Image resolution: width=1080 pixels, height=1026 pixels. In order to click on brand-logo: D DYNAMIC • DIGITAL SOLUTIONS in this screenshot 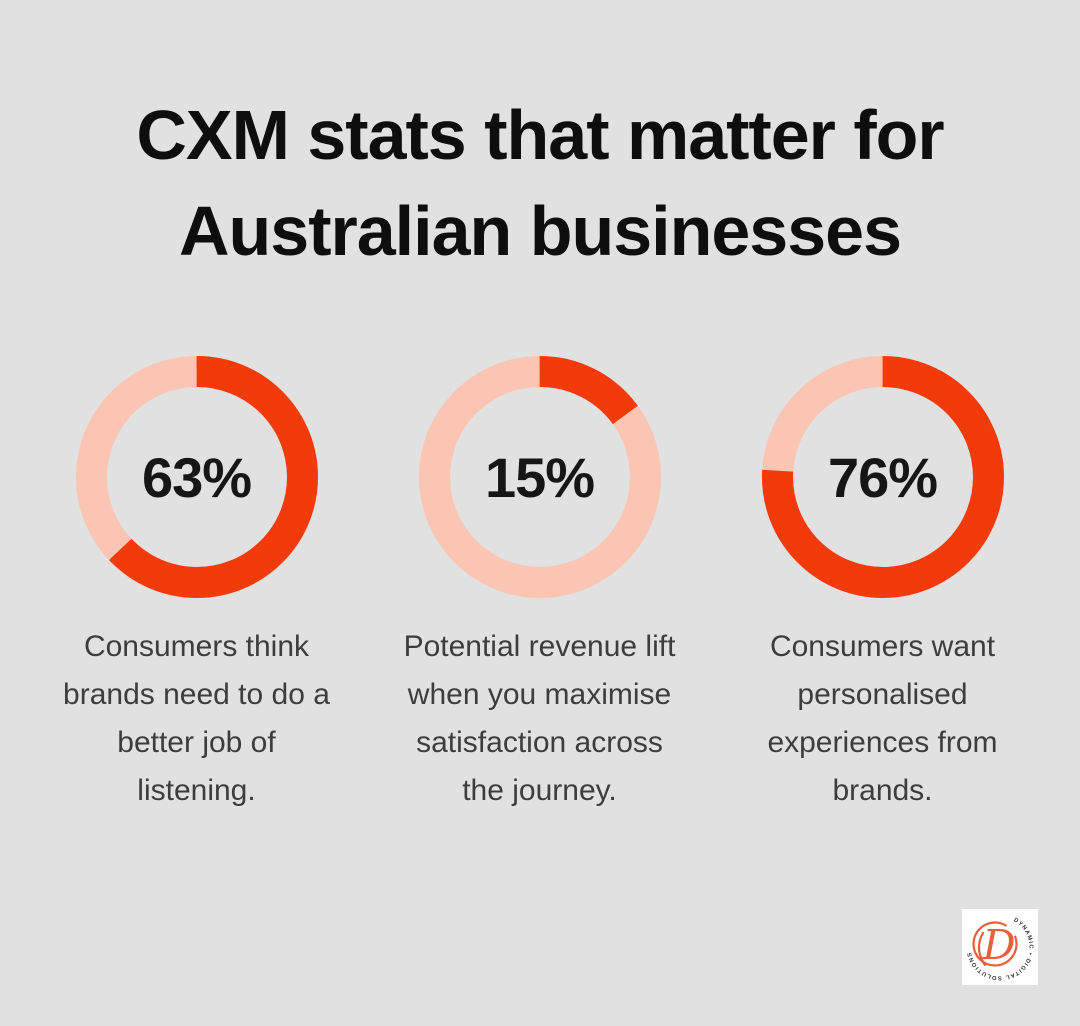, I will do `click(1000, 947)`.